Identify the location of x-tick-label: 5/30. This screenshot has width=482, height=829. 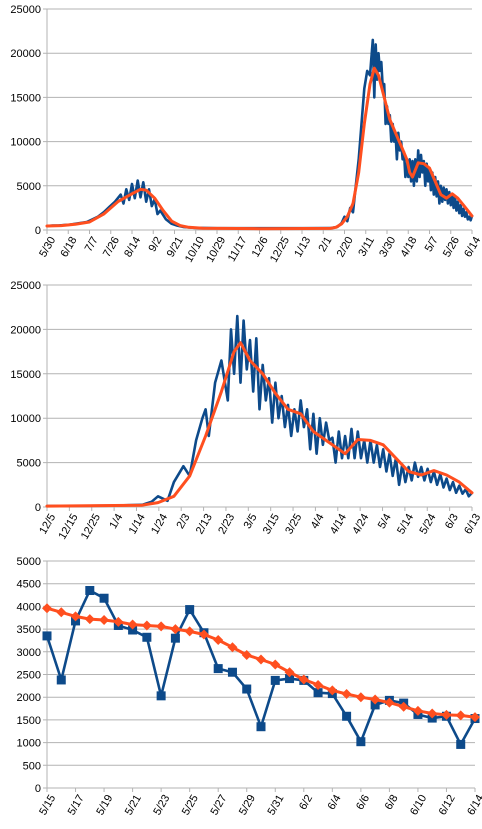
(47, 247).